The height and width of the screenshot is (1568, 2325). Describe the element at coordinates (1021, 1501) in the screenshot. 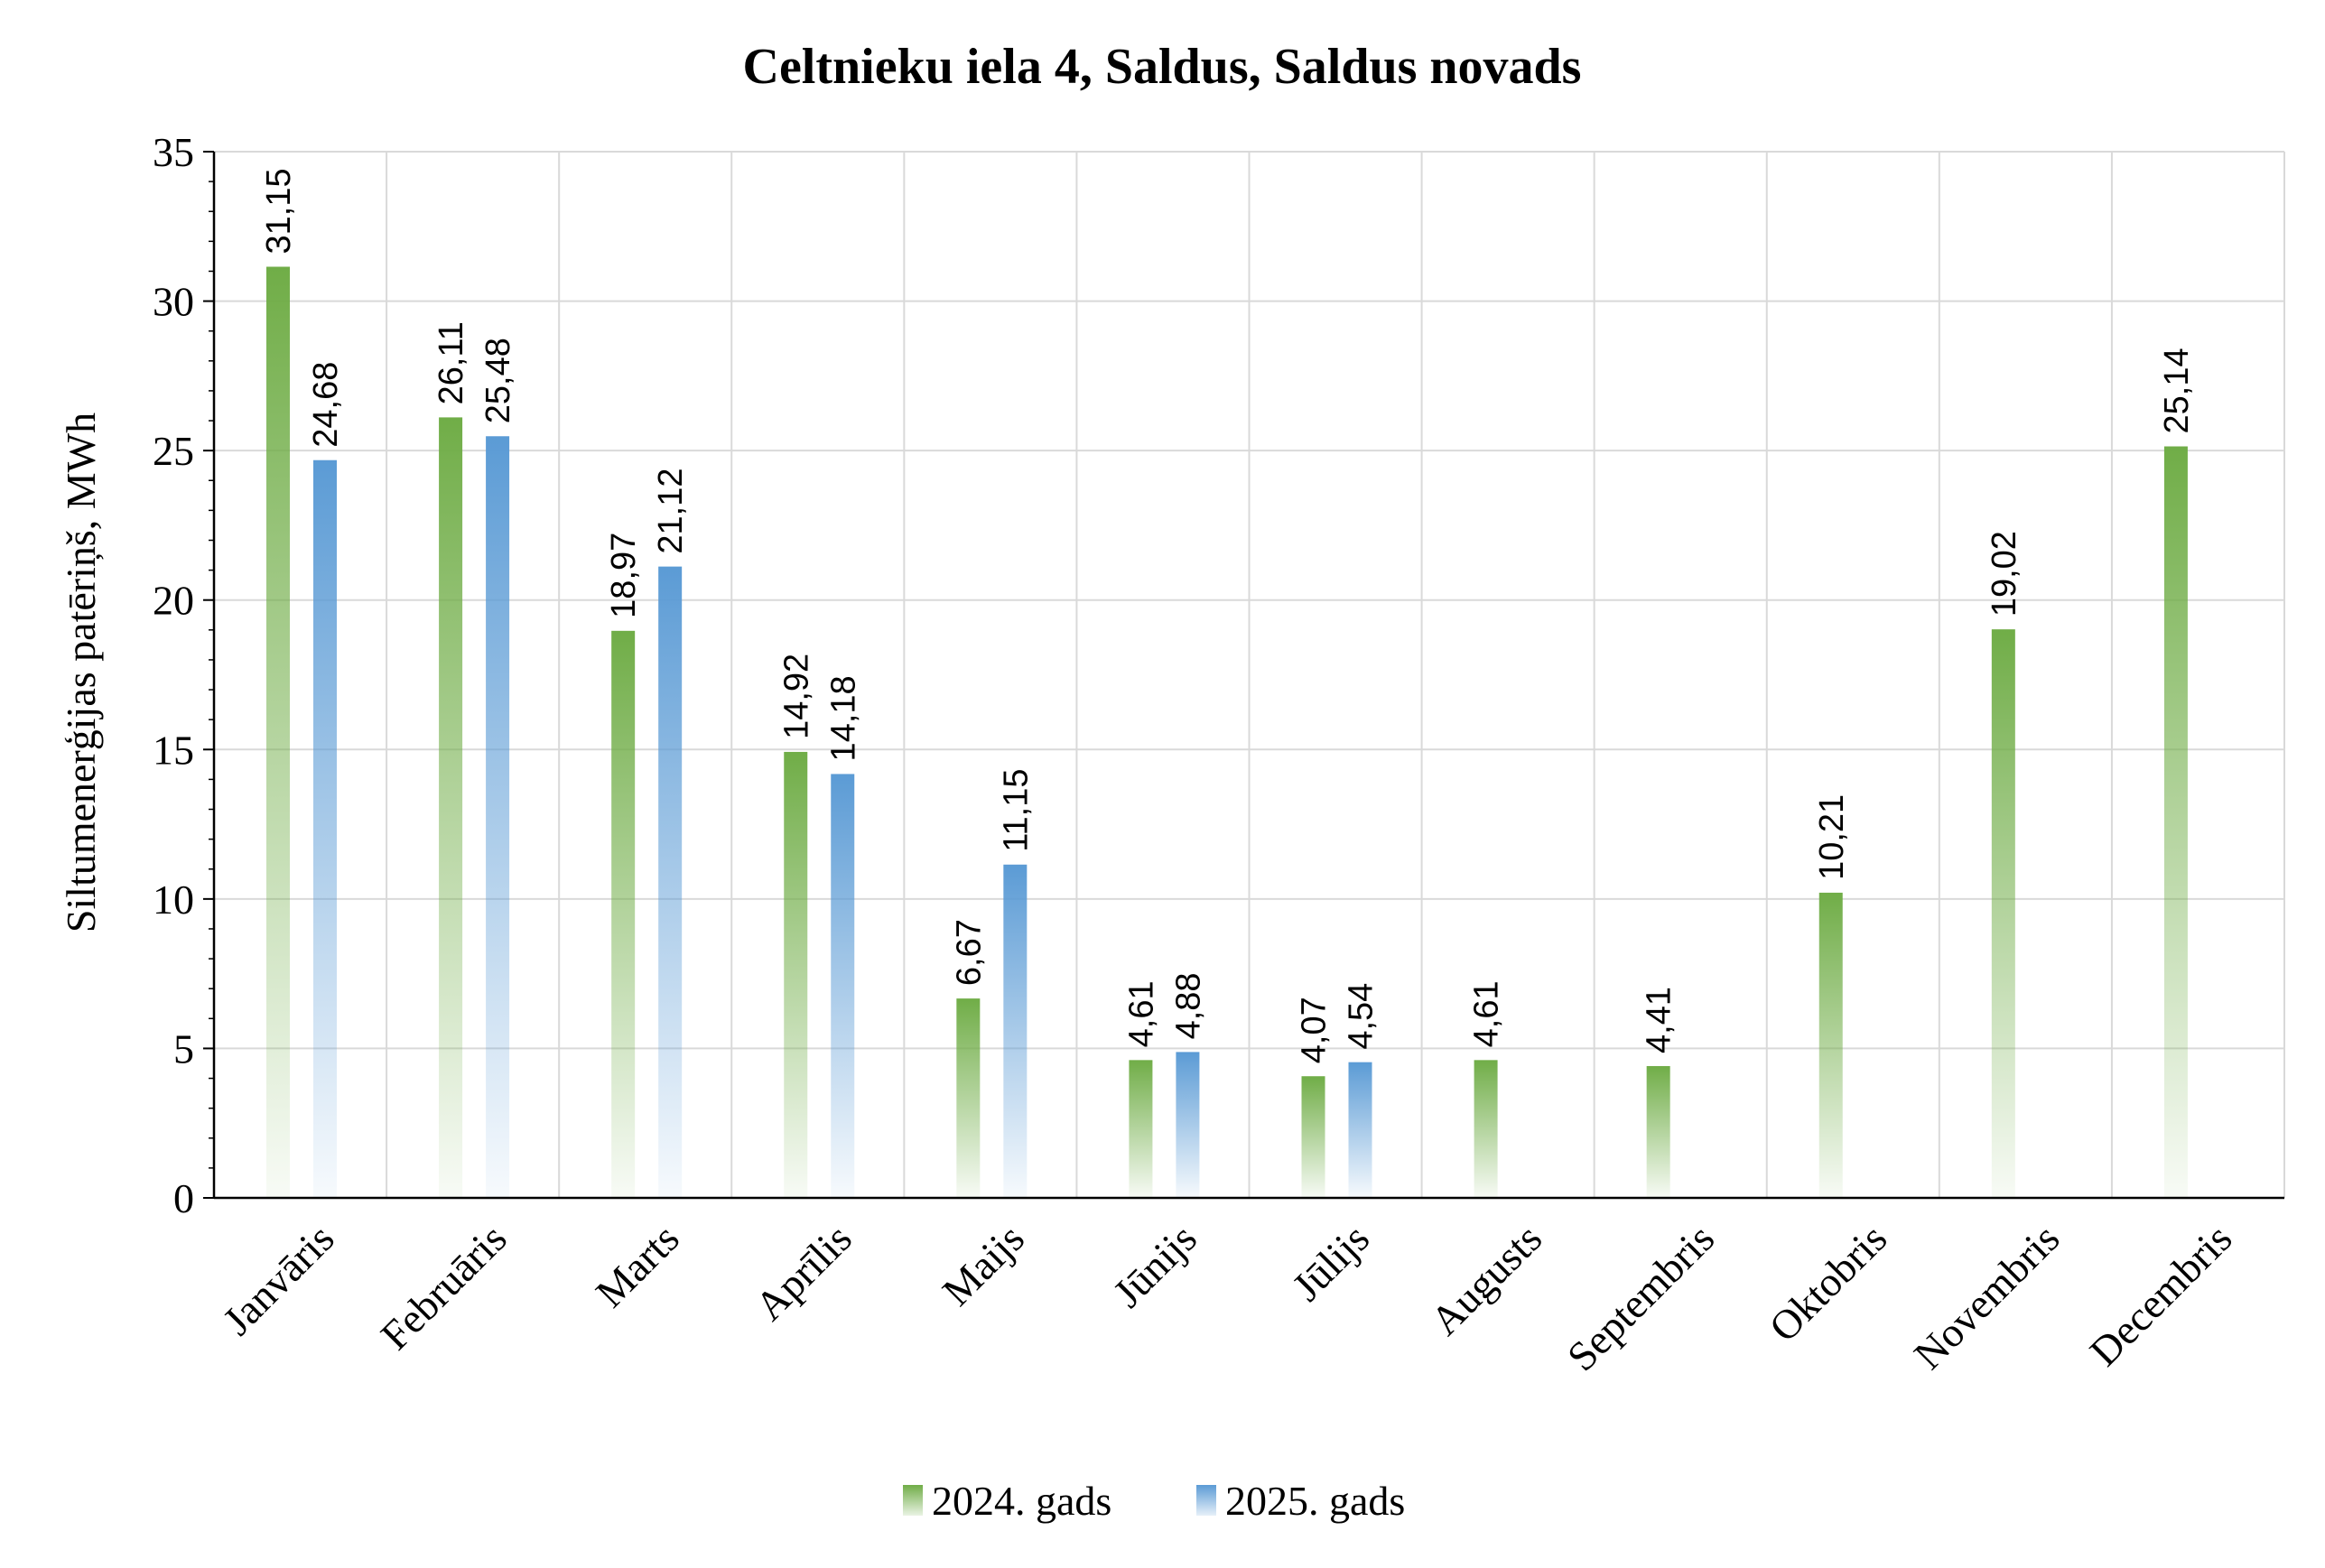

I see `legend-label: 2024. gads` at that location.